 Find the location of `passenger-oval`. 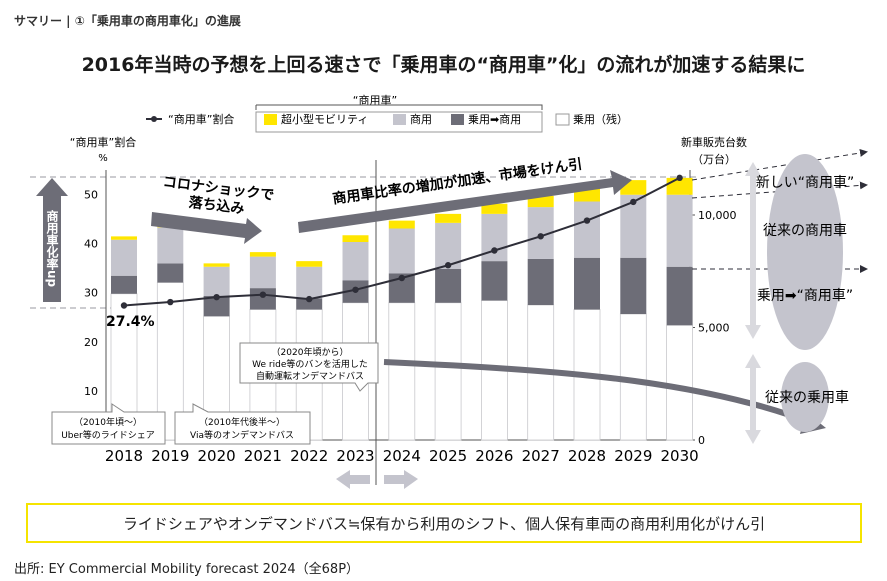

passenger-oval is located at coordinates (805, 397).